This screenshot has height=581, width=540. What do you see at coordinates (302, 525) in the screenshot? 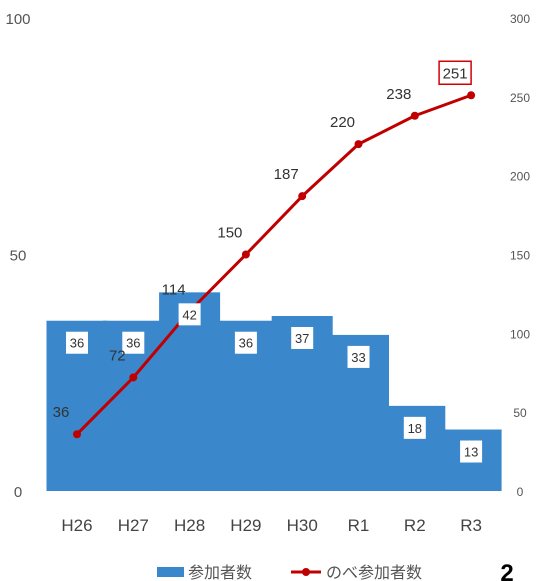
I see `category-label: H30` at bounding box center [302, 525].